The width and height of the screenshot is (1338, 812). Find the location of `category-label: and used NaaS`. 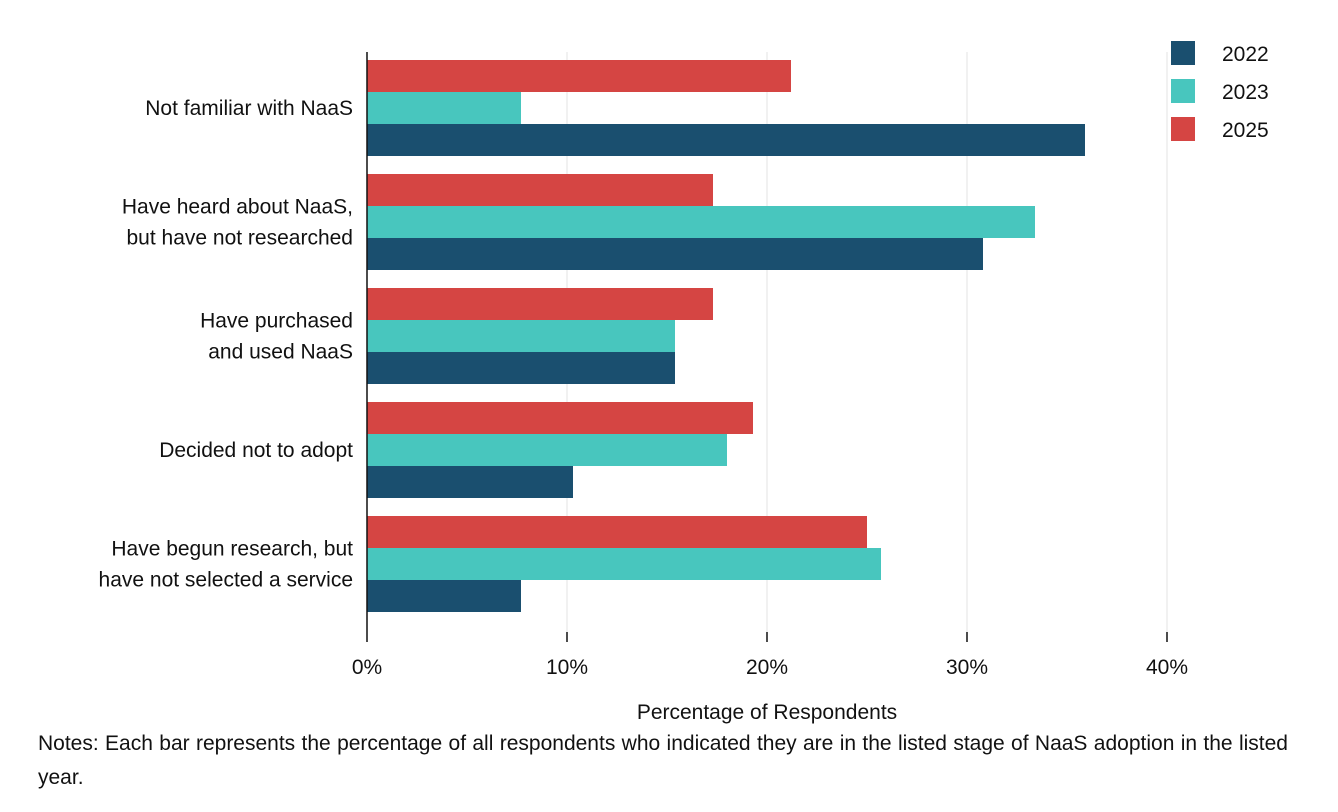

category-label: and used NaaS is located at coordinates (280, 352).